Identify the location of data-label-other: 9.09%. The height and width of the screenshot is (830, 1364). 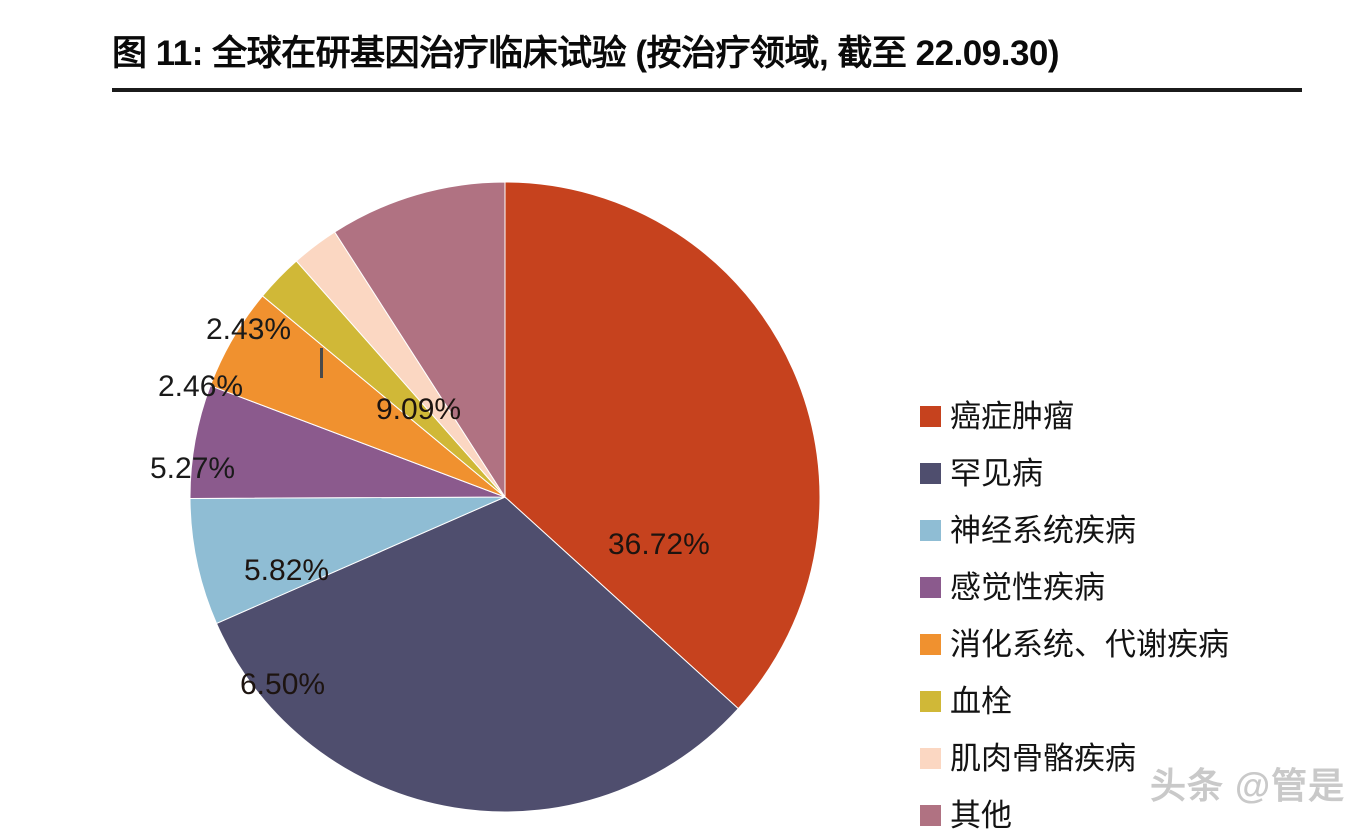
(419, 409).